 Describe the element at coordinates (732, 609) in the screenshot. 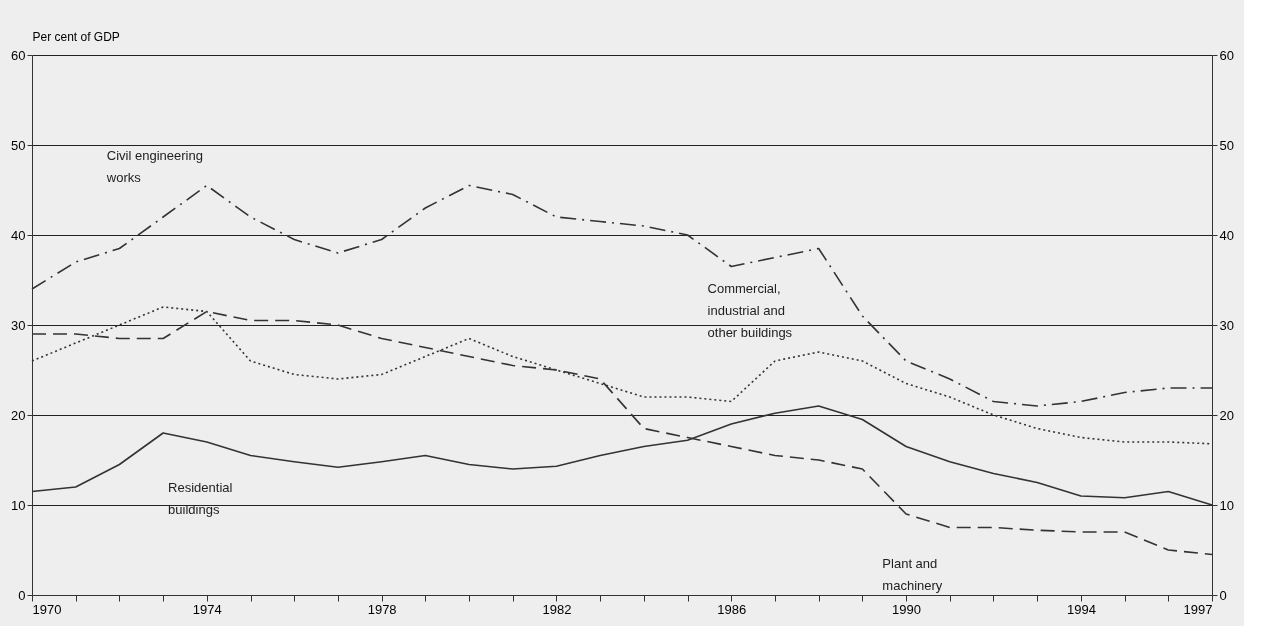

I see `x-tick-label: 1986` at that location.